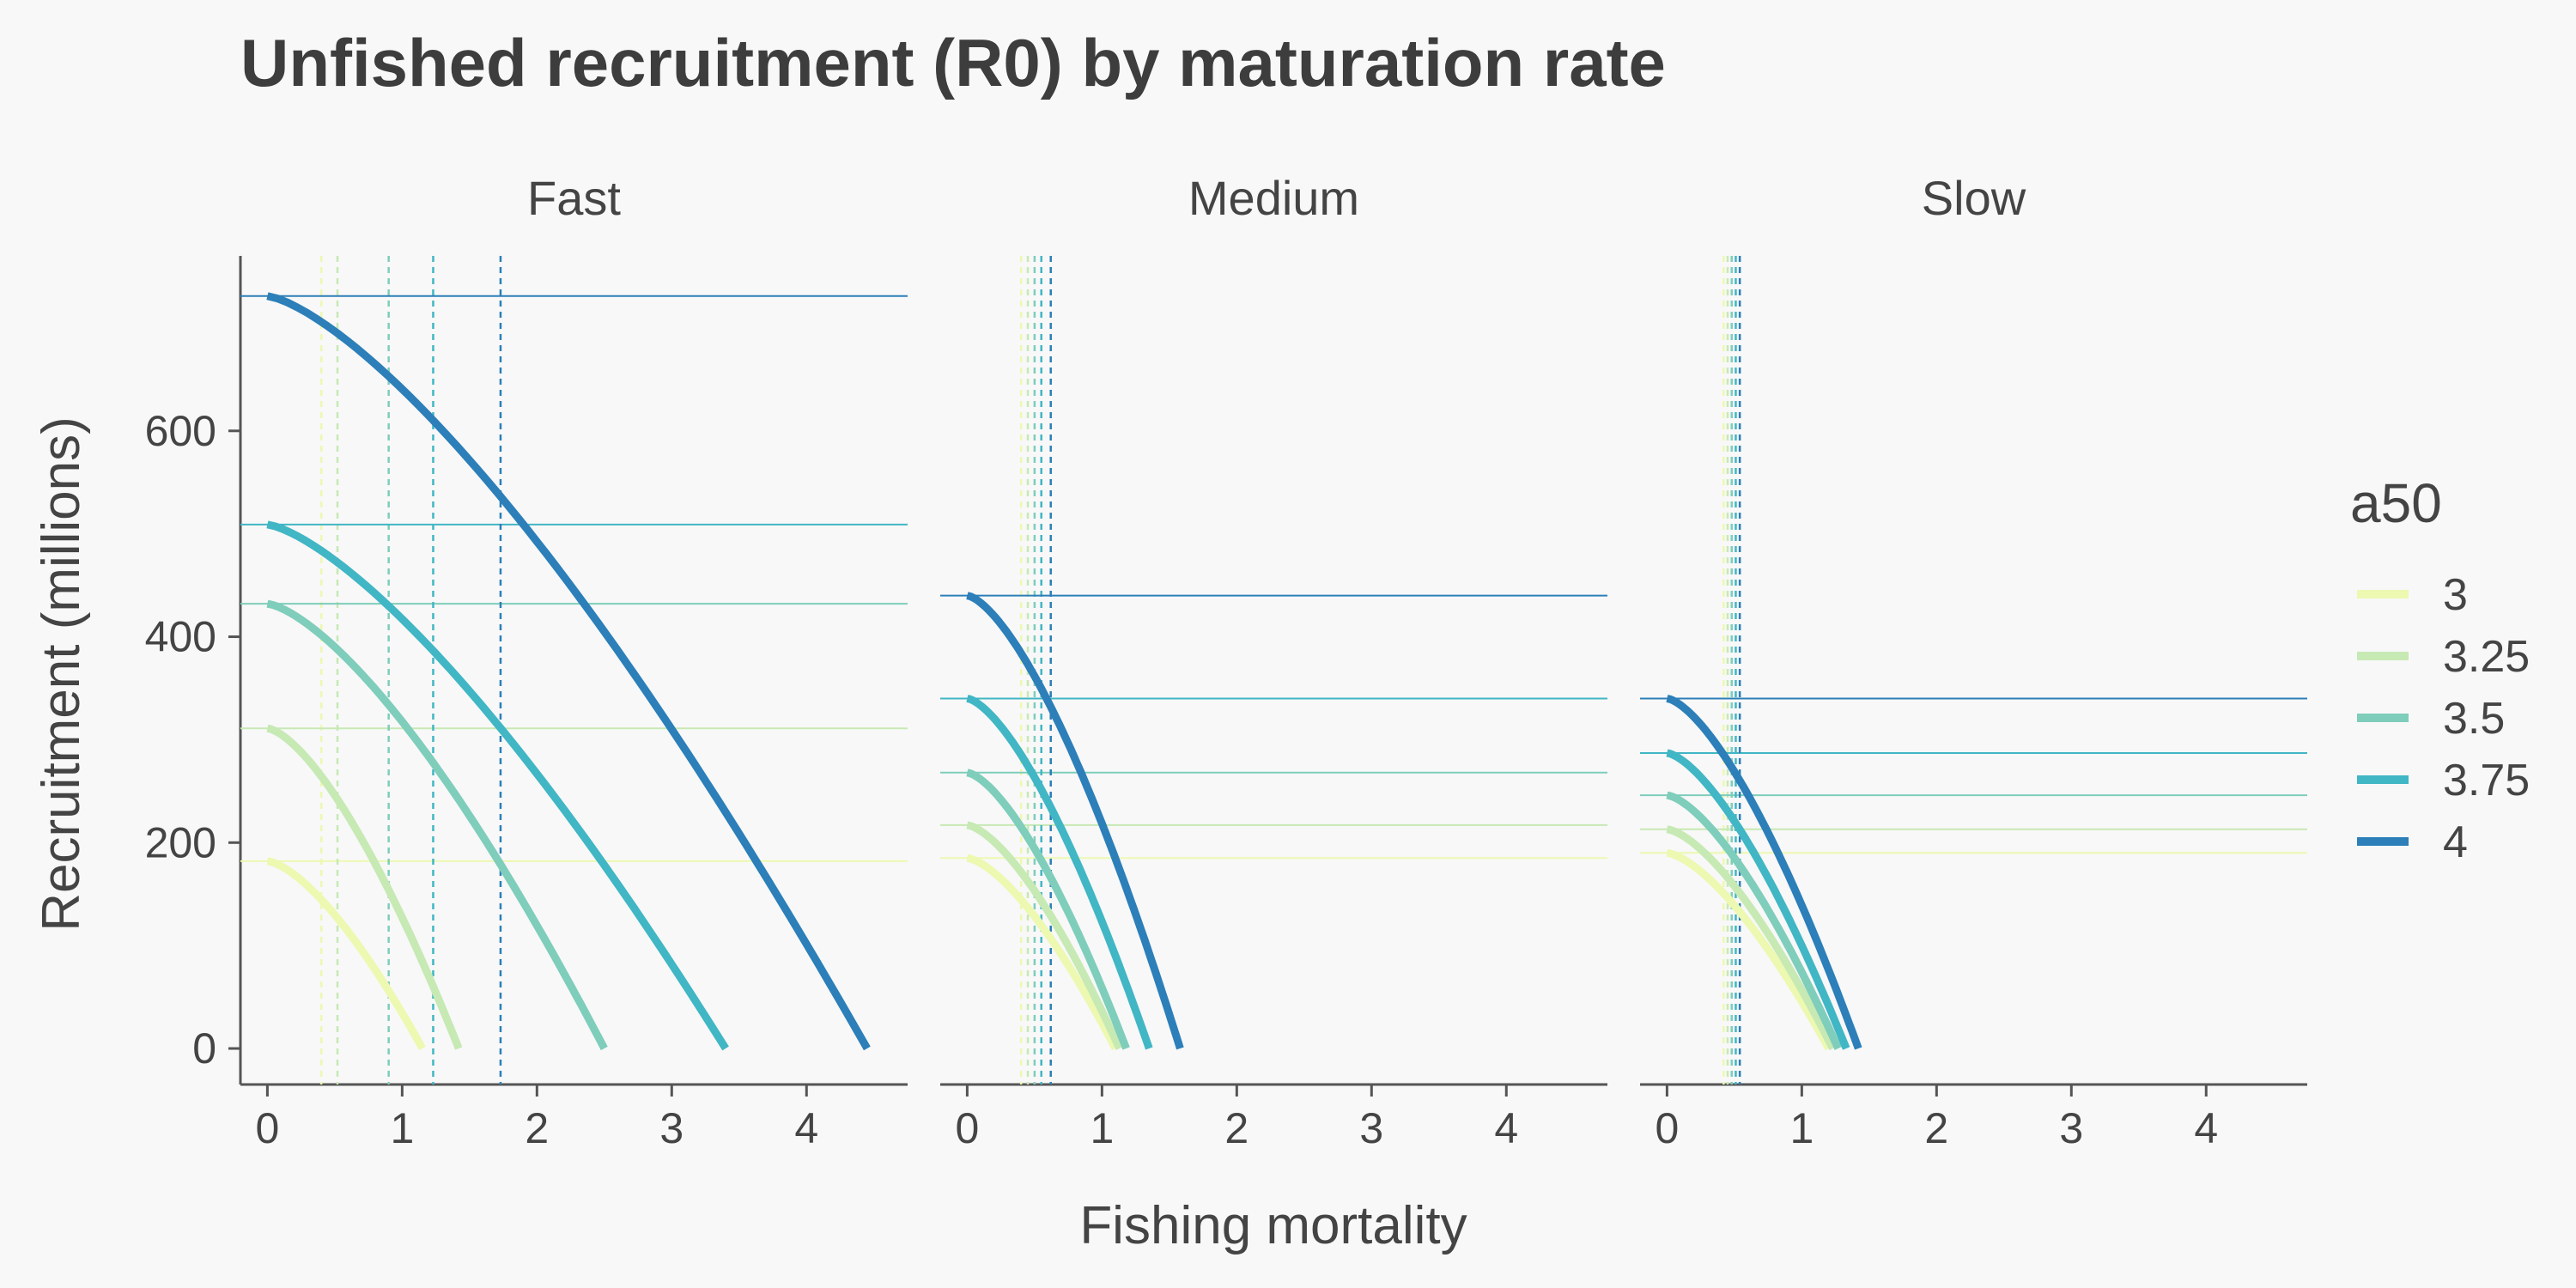 The image size is (2576, 1288). Describe the element at coordinates (180, 842) in the screenshot. I see `y-tick-label: 200` at that location.